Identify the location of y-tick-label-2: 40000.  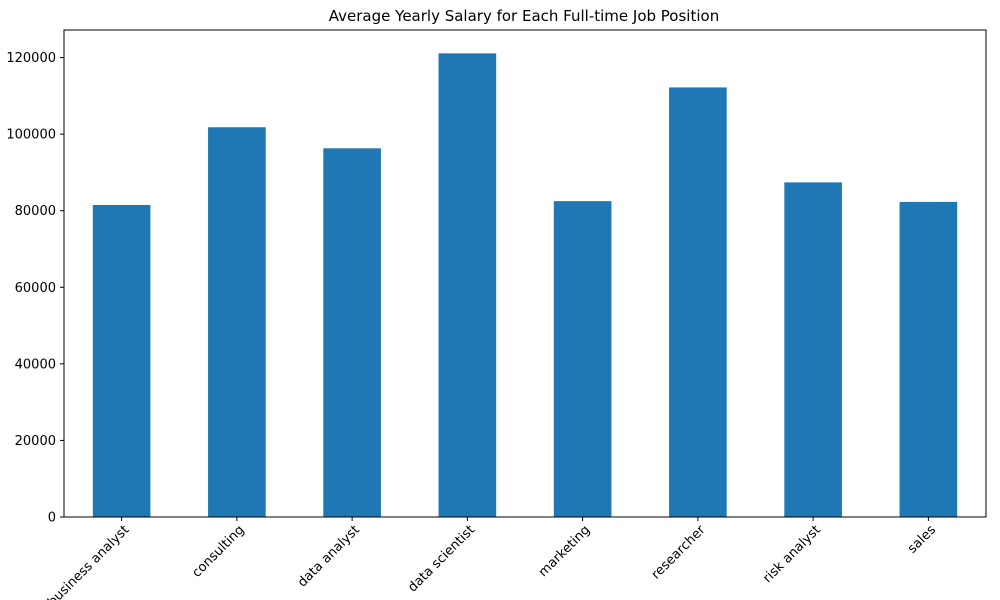
(35, 364).